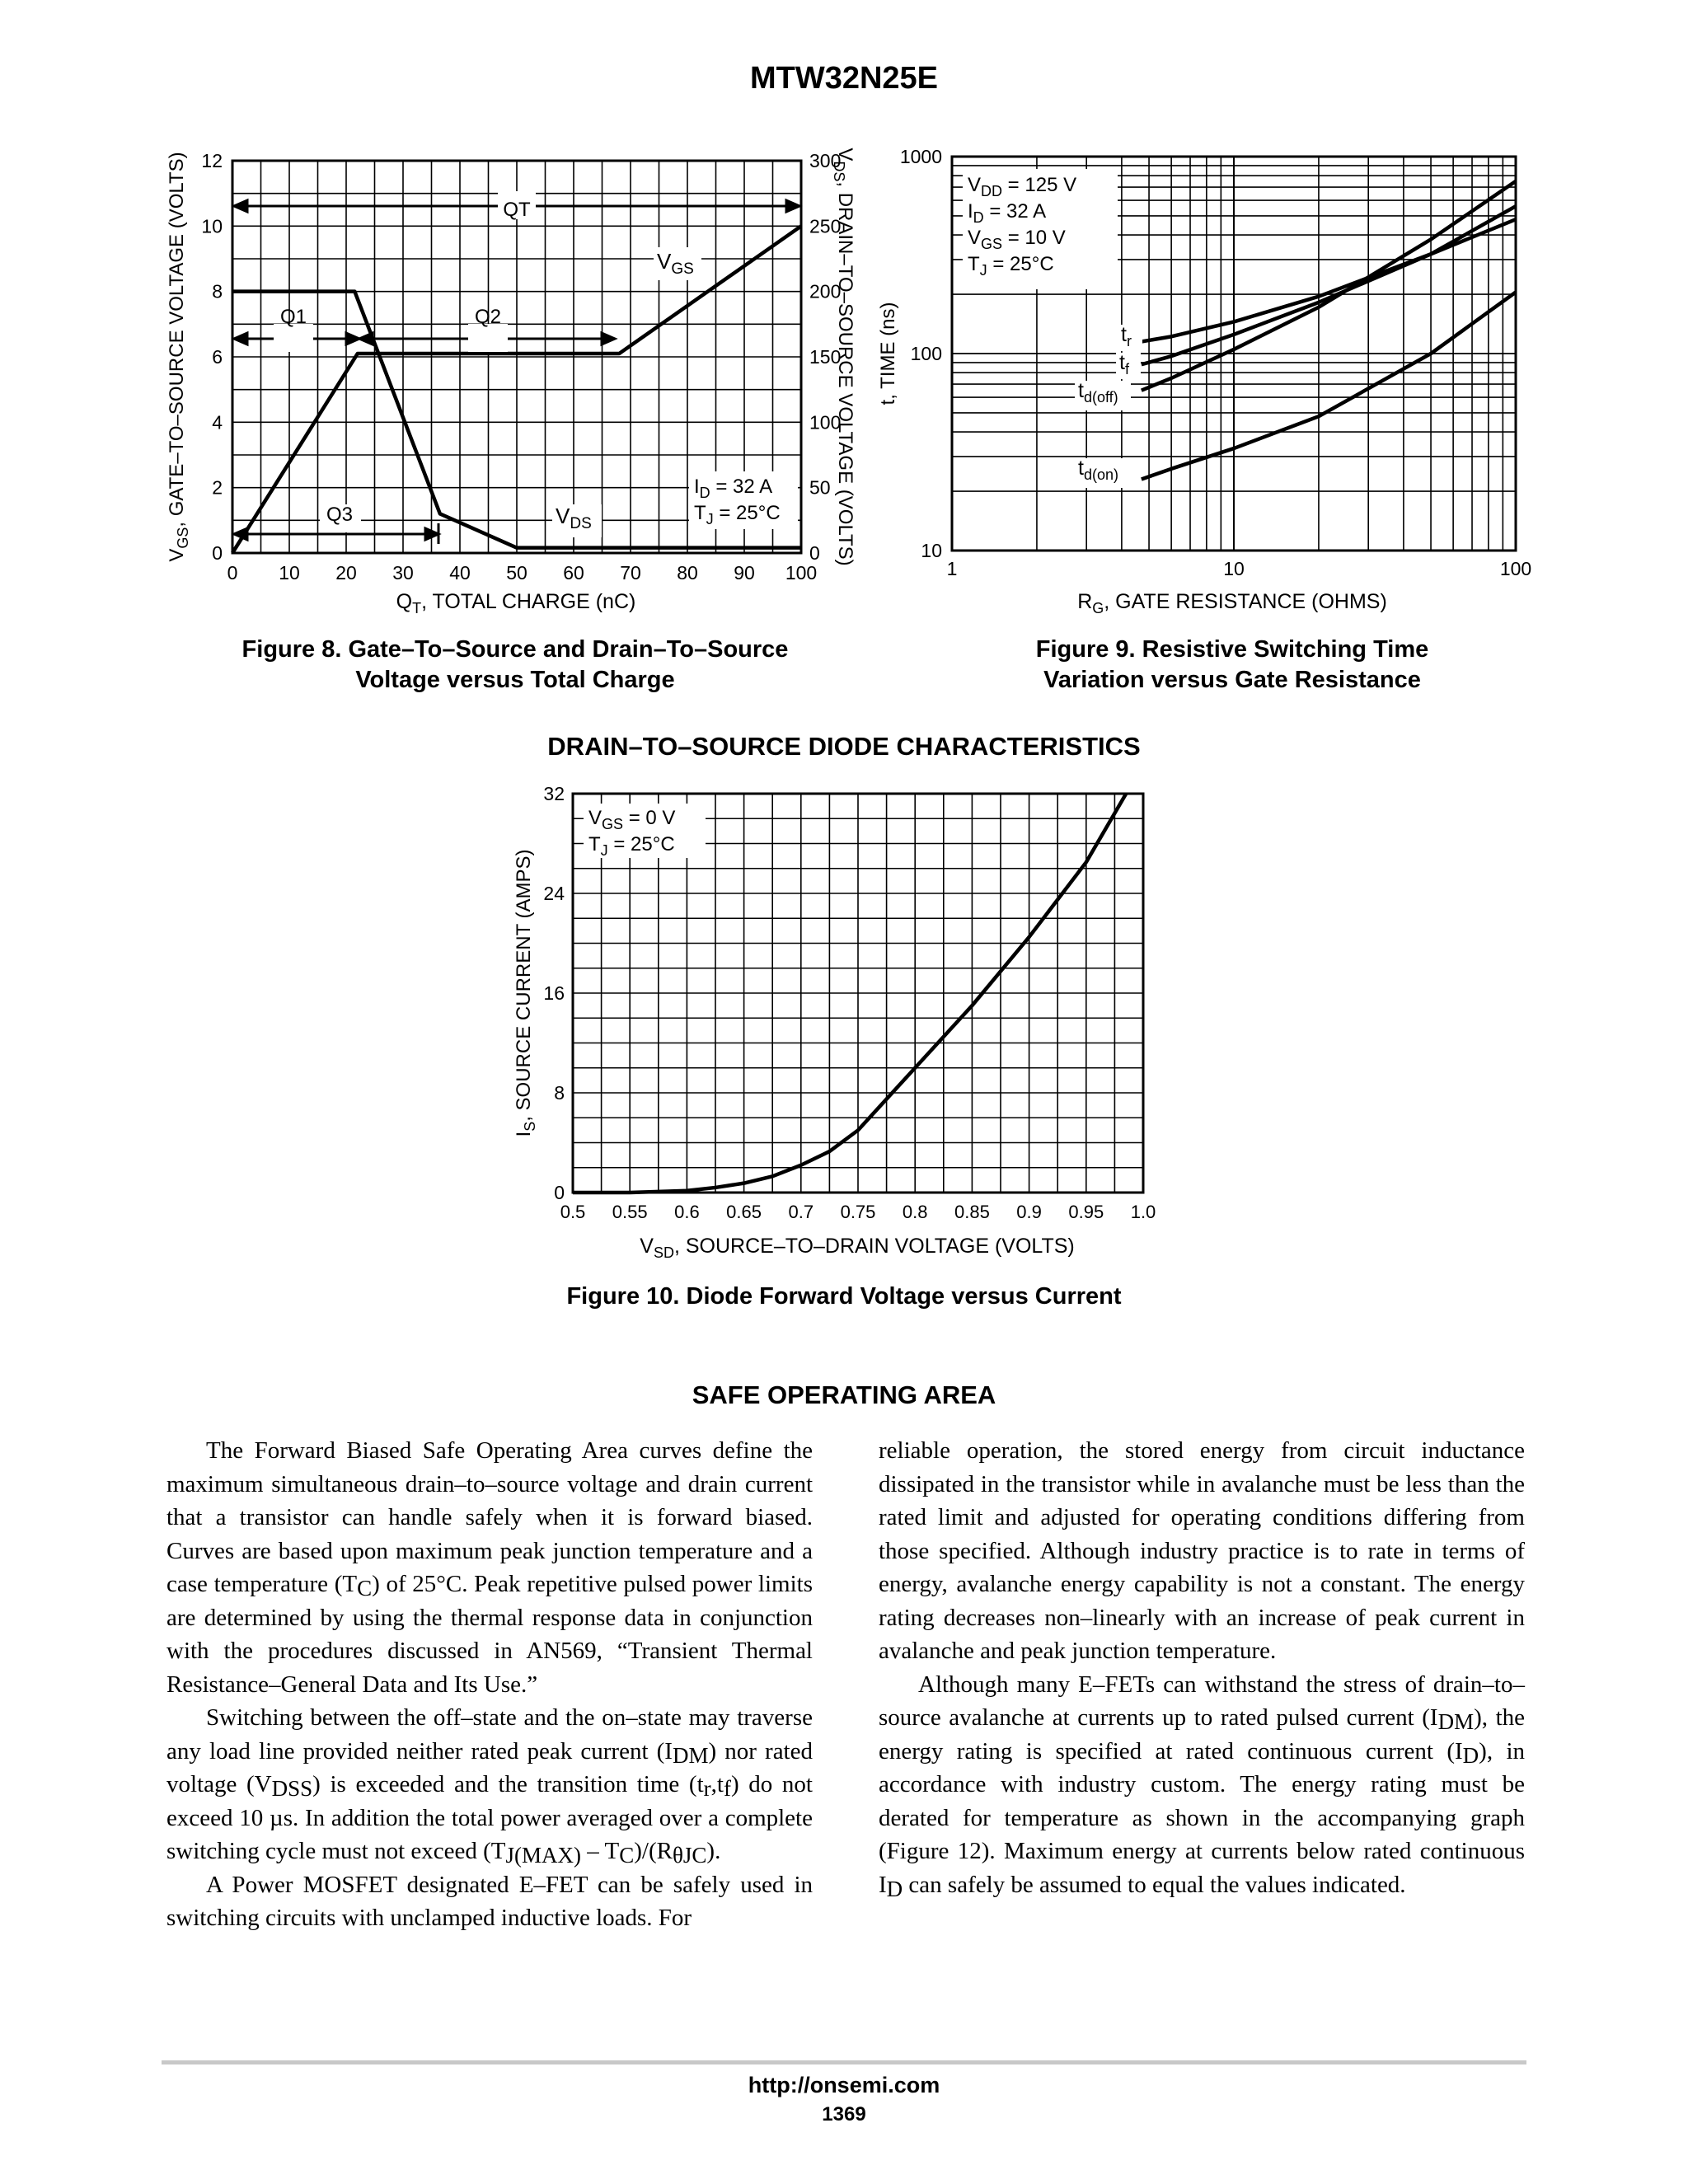  I want to click on fig8-frame, so click(517, 357).